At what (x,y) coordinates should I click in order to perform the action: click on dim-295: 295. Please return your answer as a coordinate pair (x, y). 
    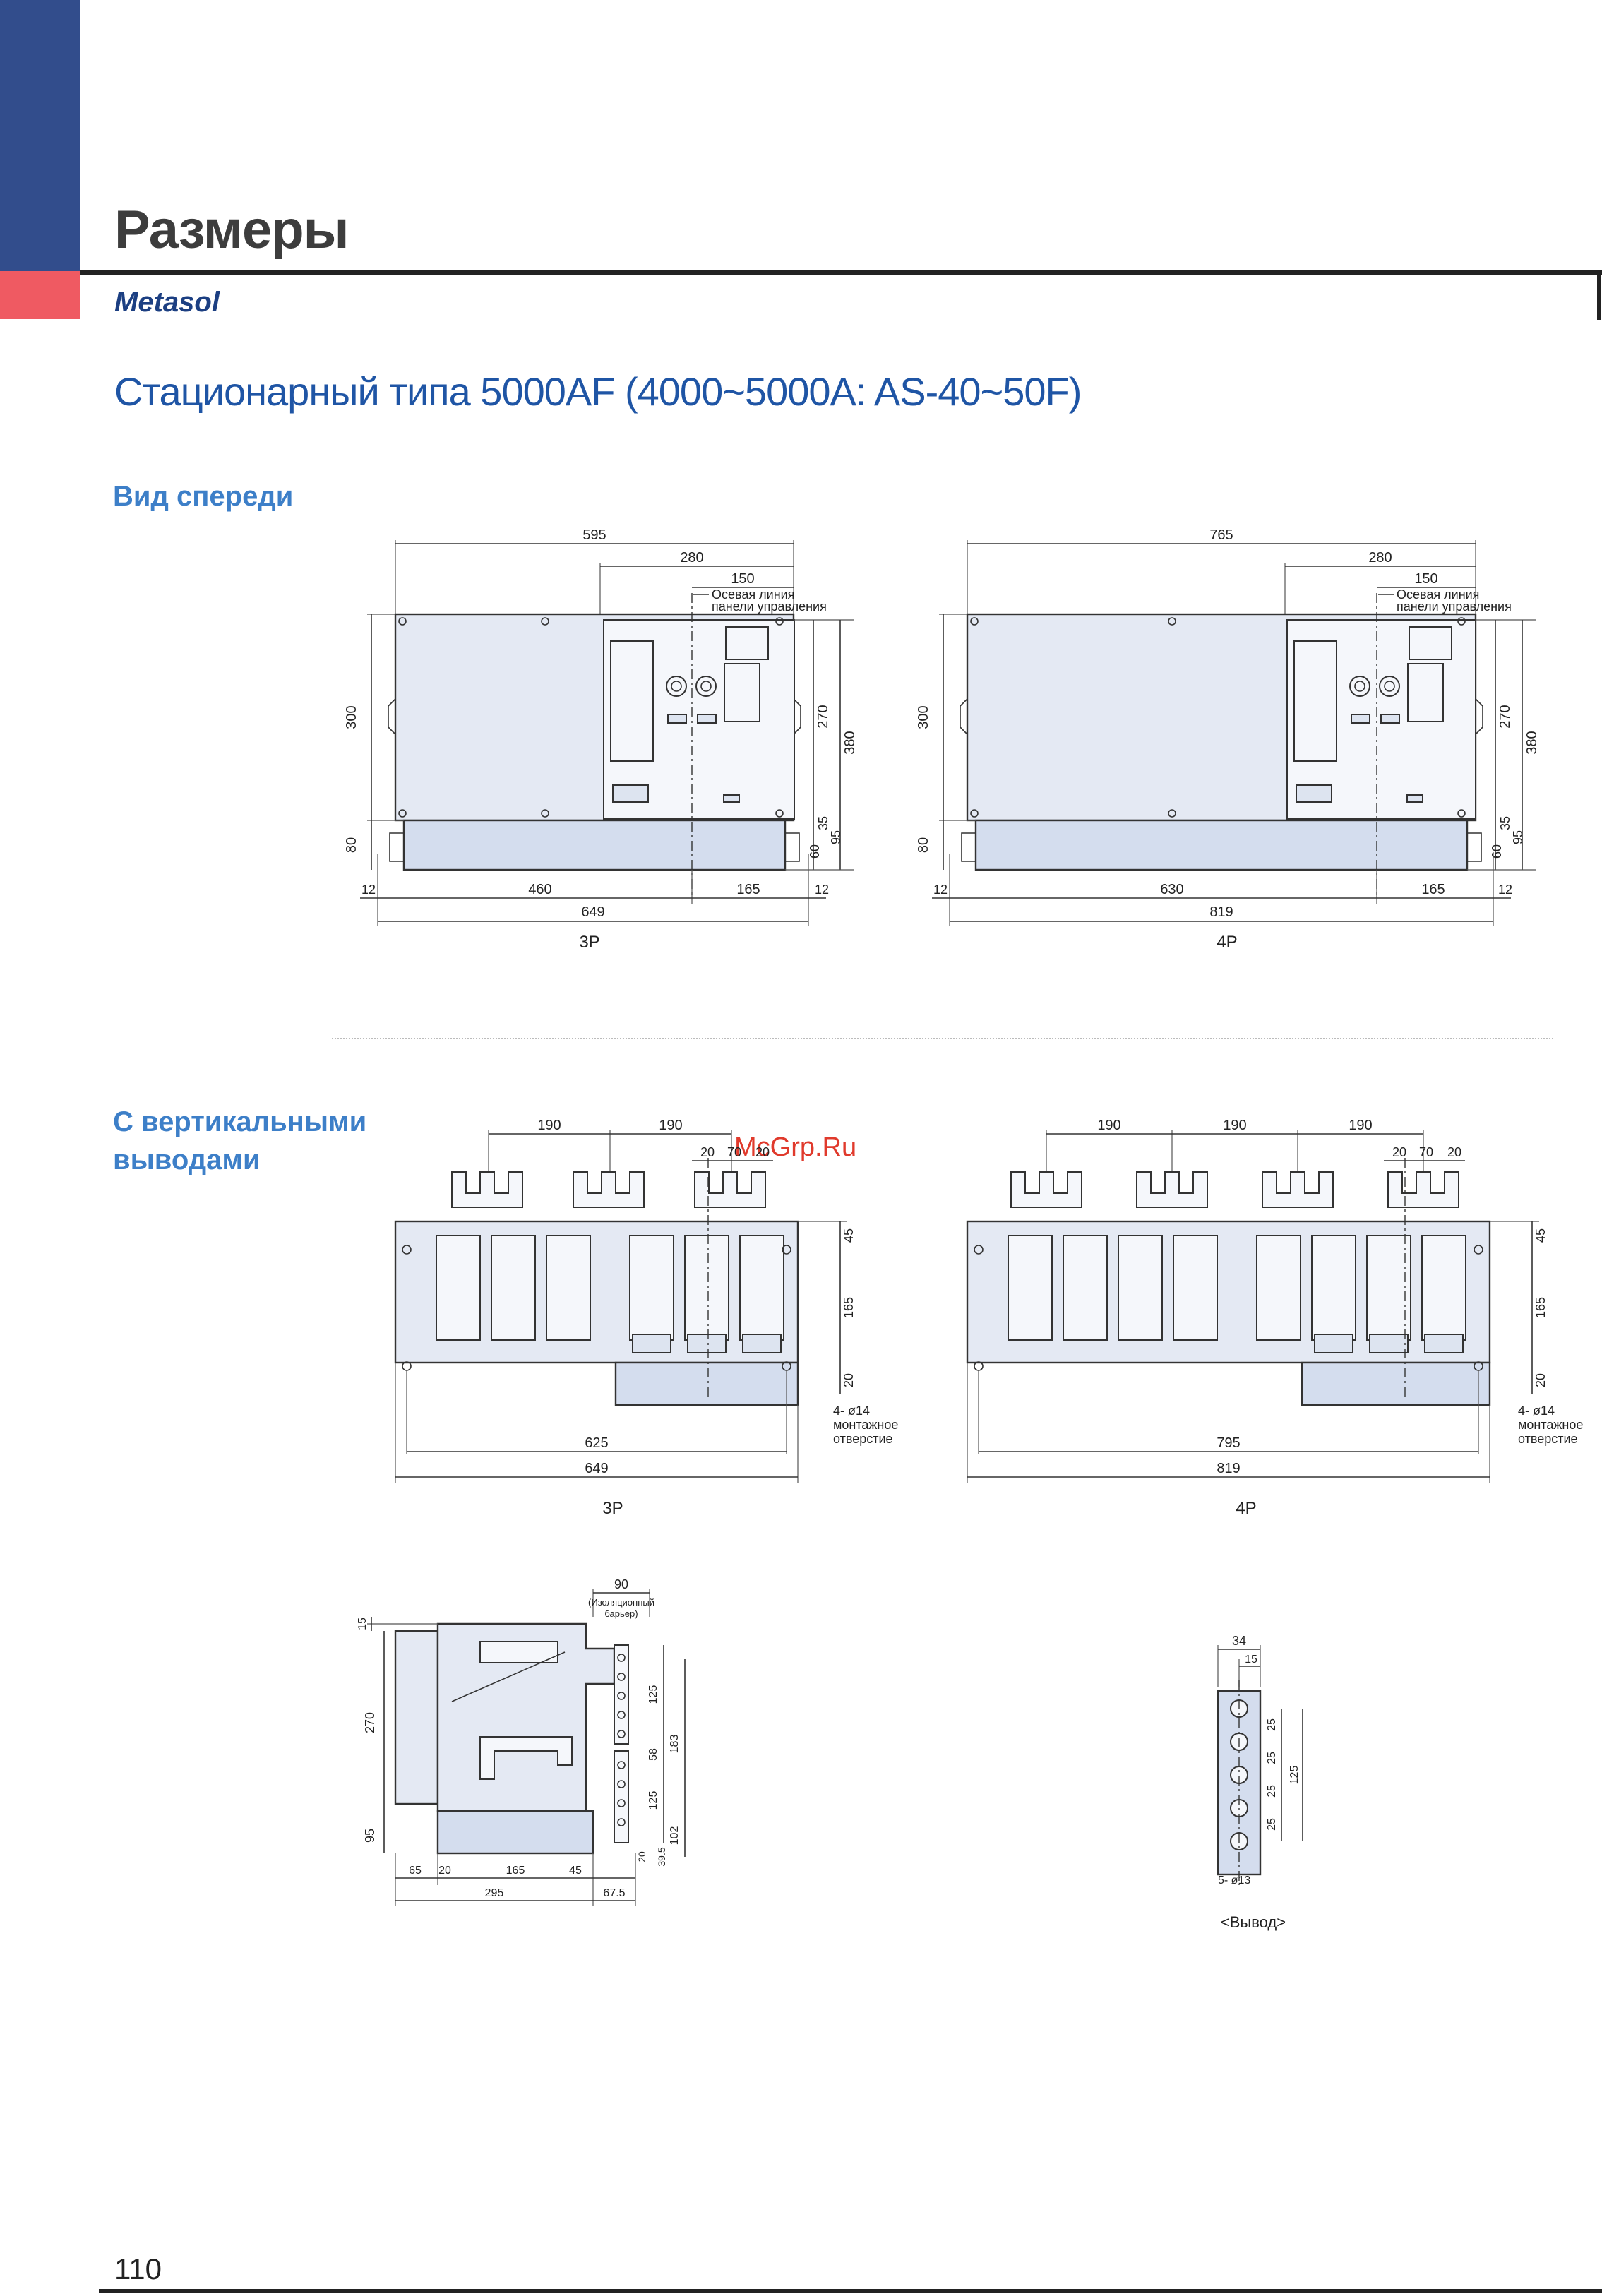
    Looking at the image, I should click on (494, 1893).